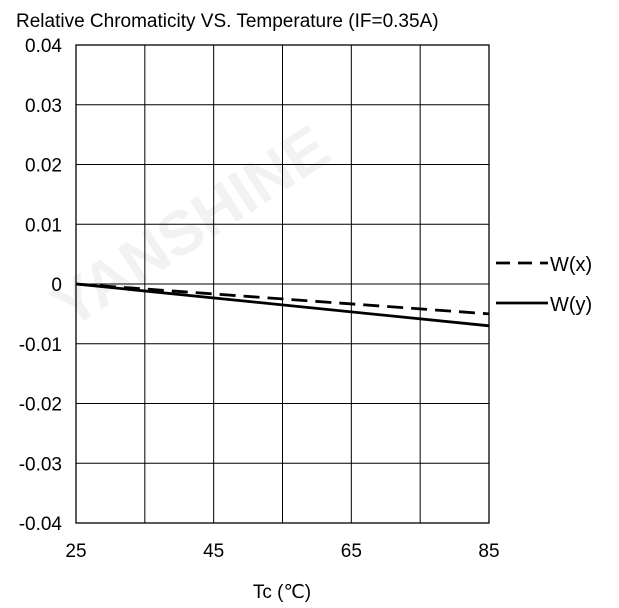  What do you see at coordinates (41, 285) in the screenshot?
I see `y-tick-labels: 0.04 0.03 0.02 0.01 0 -0.01 -0.02 -0.03 -0.04` at bounding box center [41, 285].